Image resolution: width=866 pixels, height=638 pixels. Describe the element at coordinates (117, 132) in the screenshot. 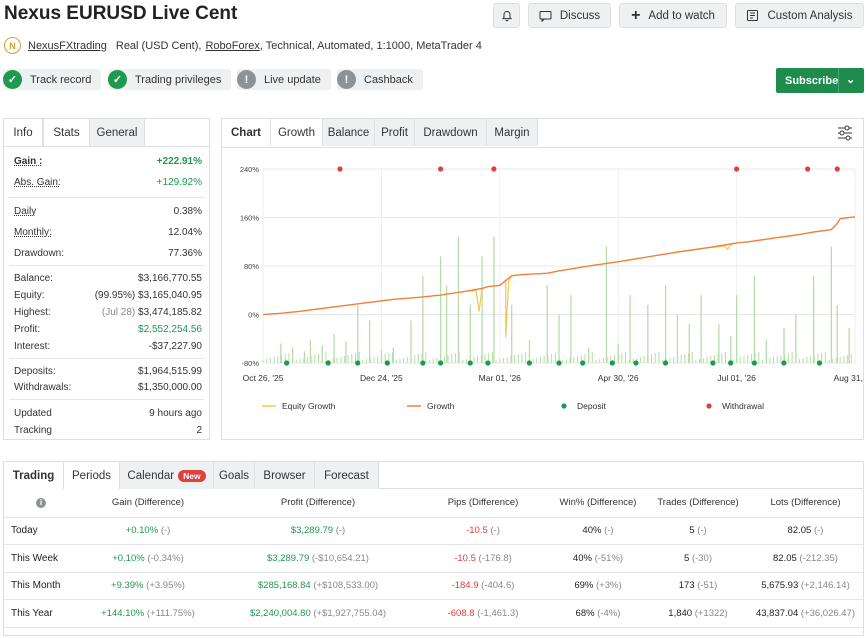

I see `tab-general: General` at that location.